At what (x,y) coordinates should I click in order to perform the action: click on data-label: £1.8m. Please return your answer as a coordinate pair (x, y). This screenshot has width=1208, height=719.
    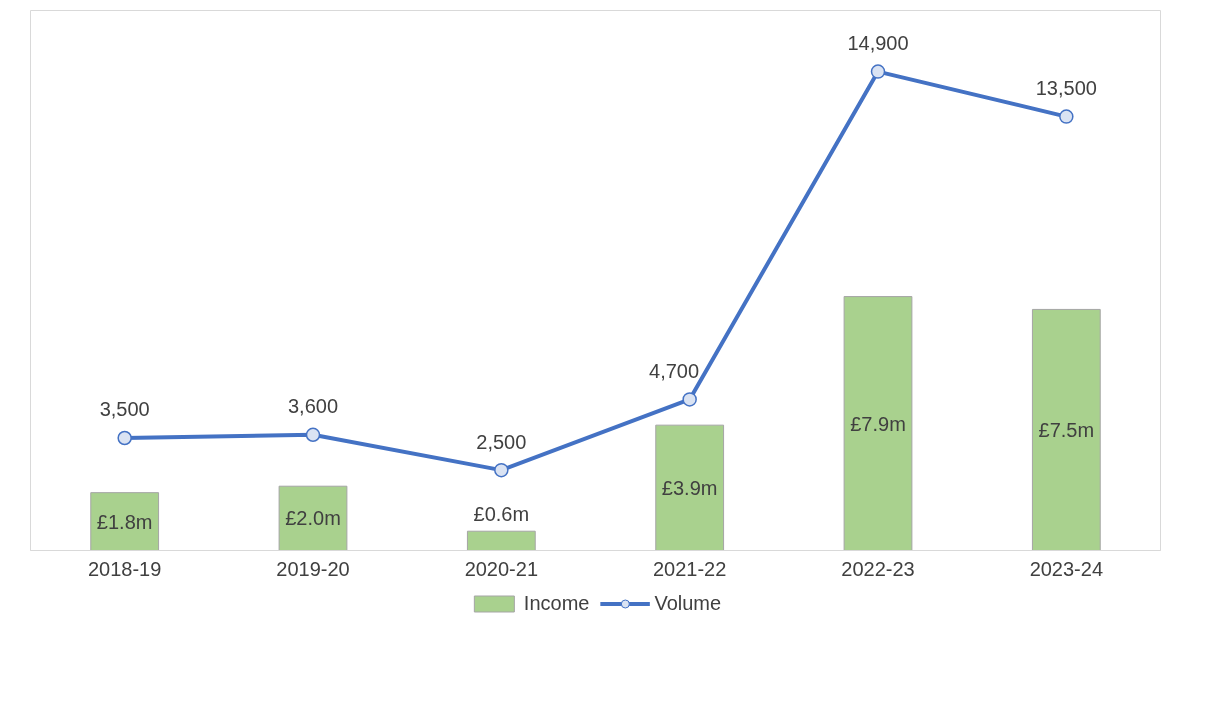
    Looking at the image, I should click on (124, 521).